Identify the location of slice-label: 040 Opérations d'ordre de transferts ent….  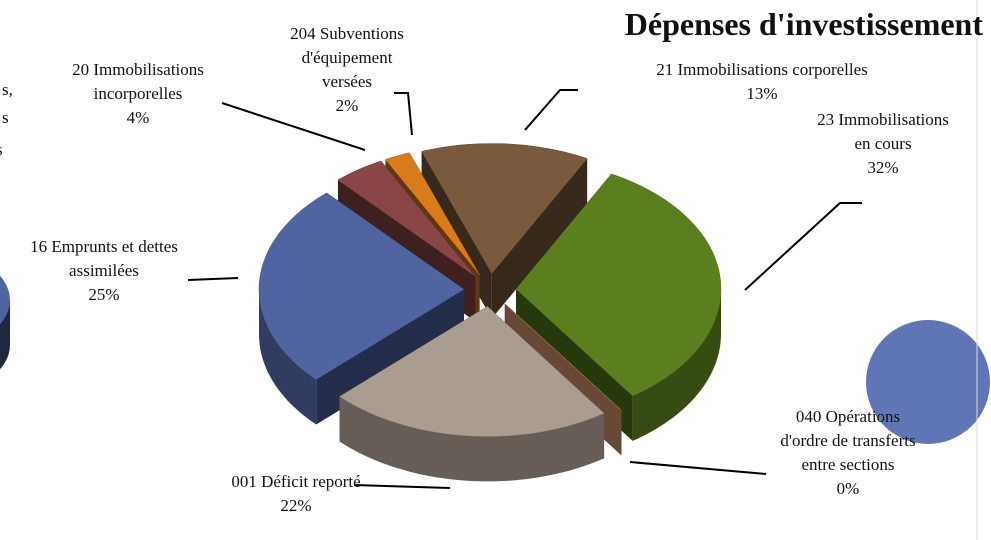
(848, 453).